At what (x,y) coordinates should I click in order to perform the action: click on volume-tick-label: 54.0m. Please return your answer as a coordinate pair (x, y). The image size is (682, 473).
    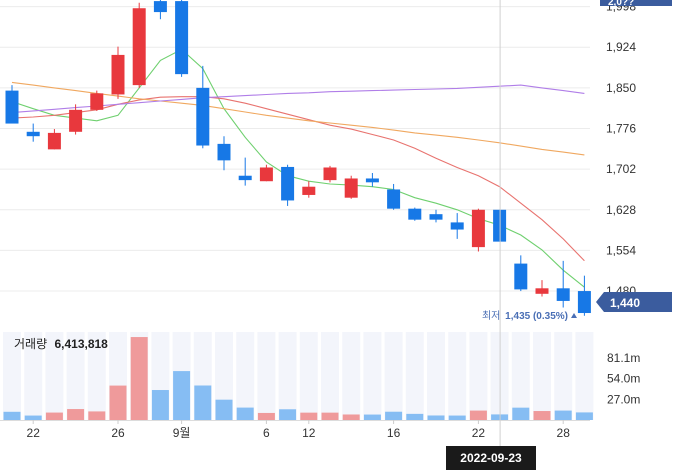
    Looking at the image, I should click on (623, 379).